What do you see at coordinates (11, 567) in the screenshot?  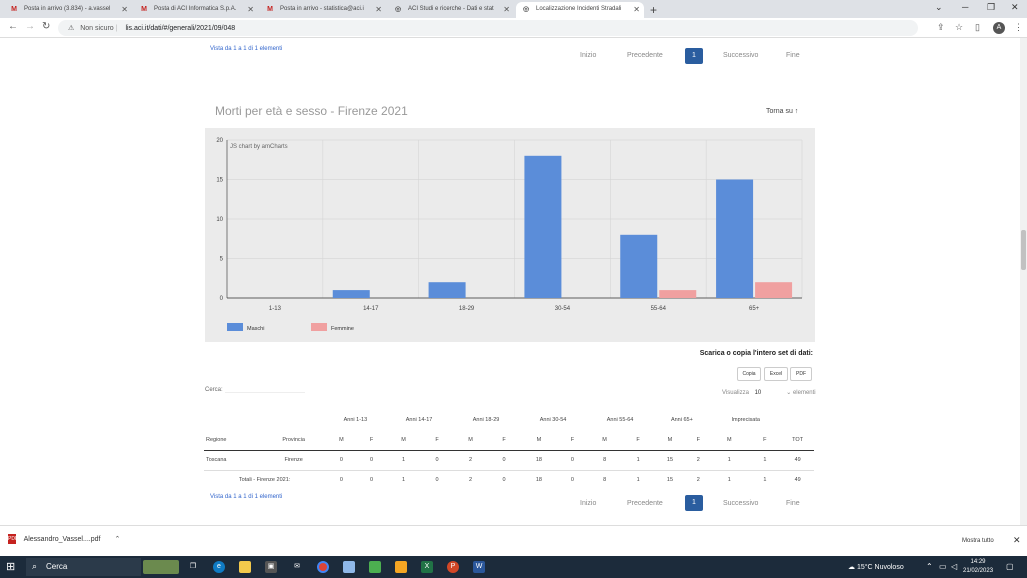 I see `windows-start-icon: ⊞` at bounding box center [11, 567].